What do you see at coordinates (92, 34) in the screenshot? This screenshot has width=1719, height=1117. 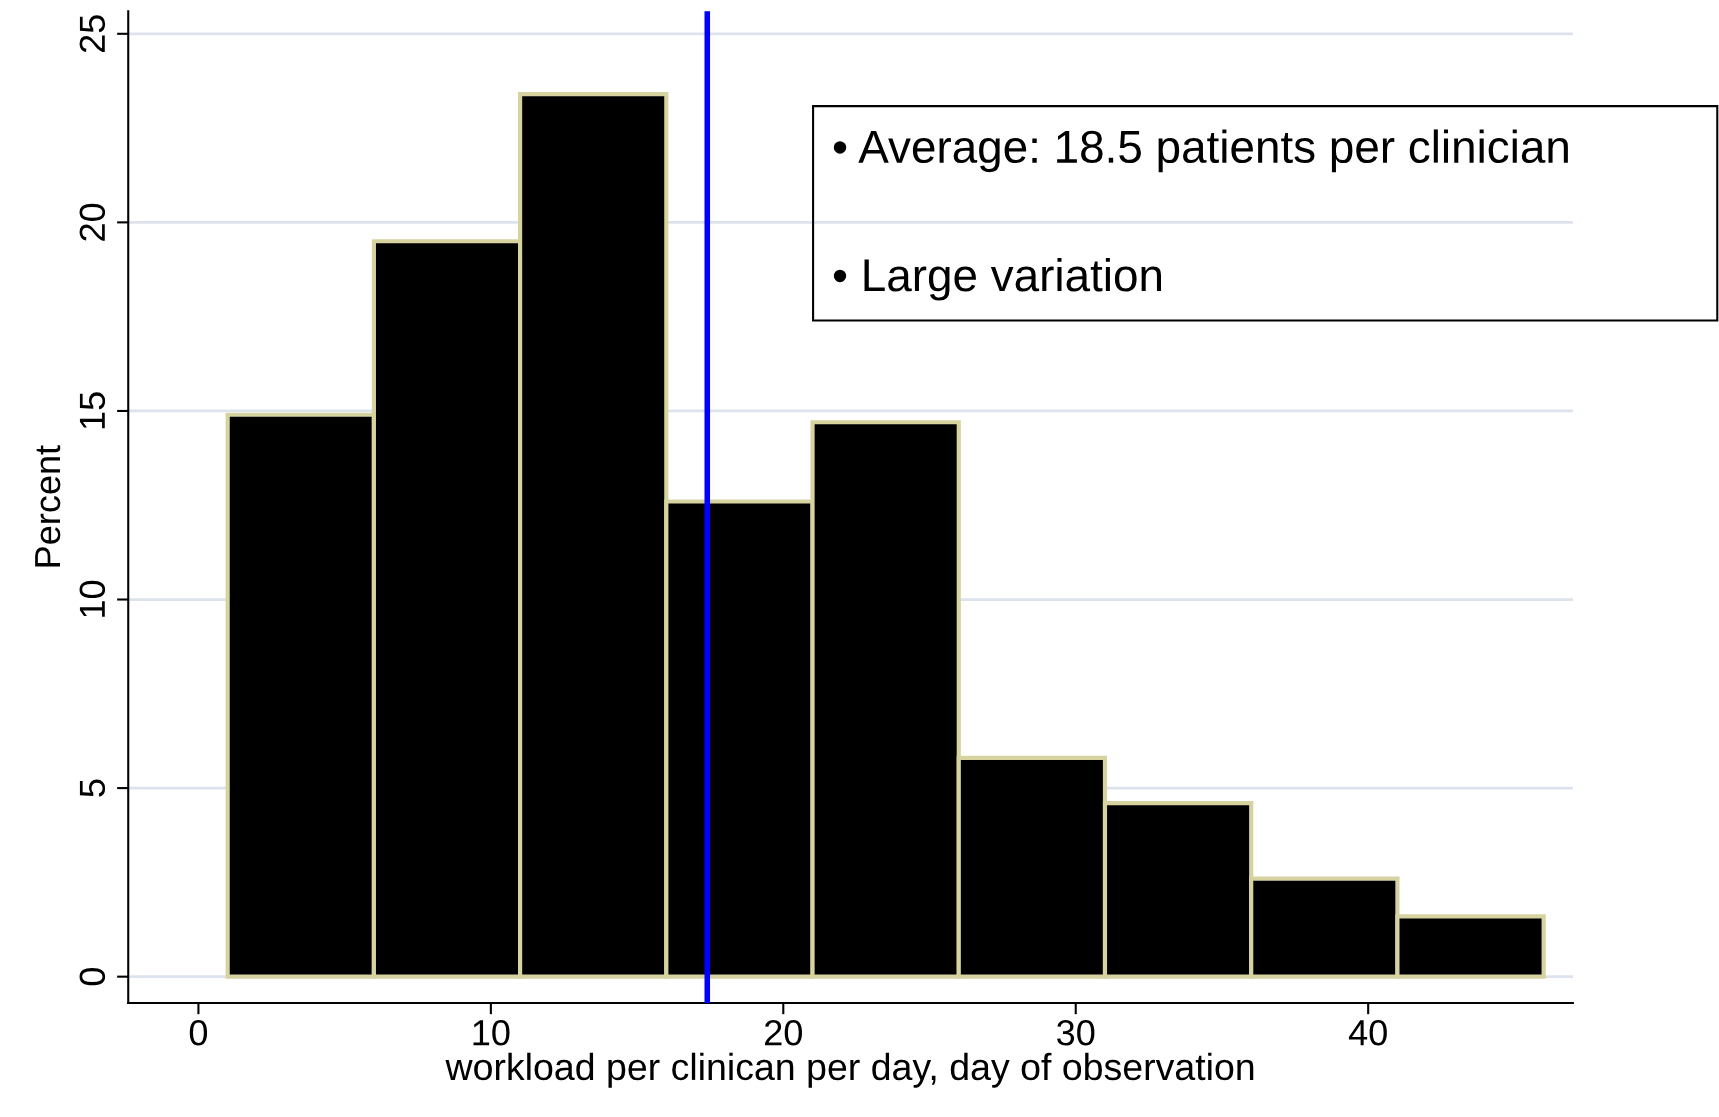 I see `y-tick-label: 25` at bounding box center [92, 34].